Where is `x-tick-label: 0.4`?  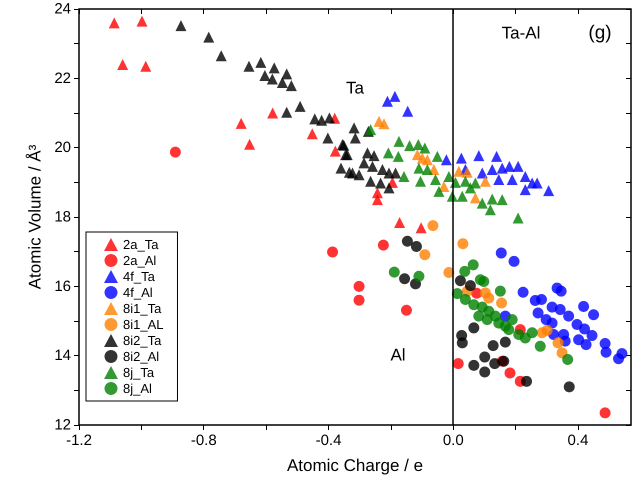 x-tick-label: 0.4 is located at coordinates (578, 440).